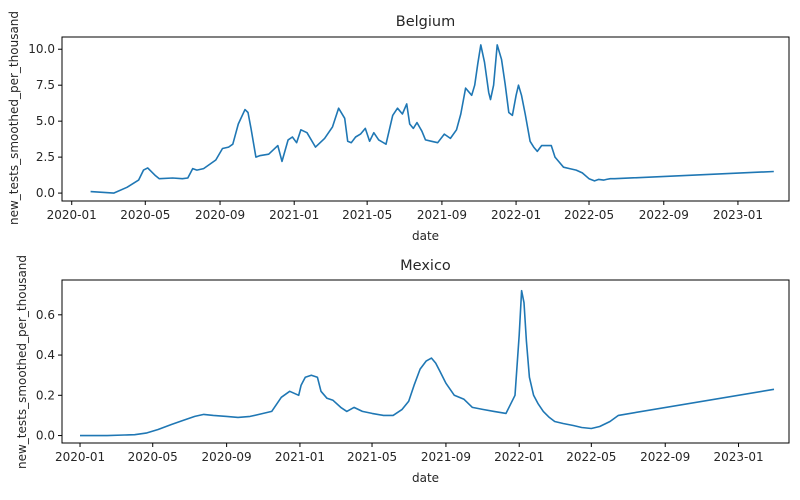 This screenshot has width=800, height=500. What do you see at coordinates (425, 266) in the screenshot?
I see `chart-title-mexico: Mexico` at bounding box center [425, 266].